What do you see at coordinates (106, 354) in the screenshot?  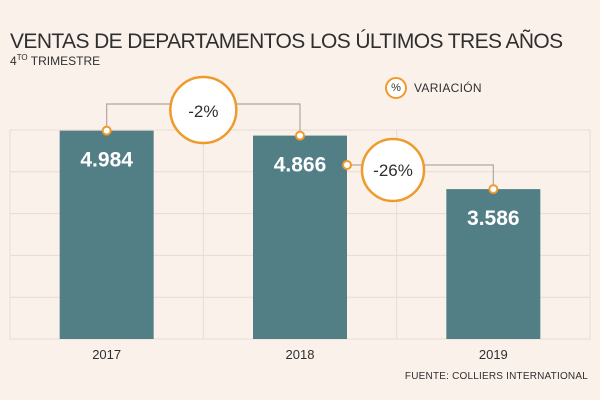 I see `x-tick-label-2017: 2017` at bounding box center [106, 354].